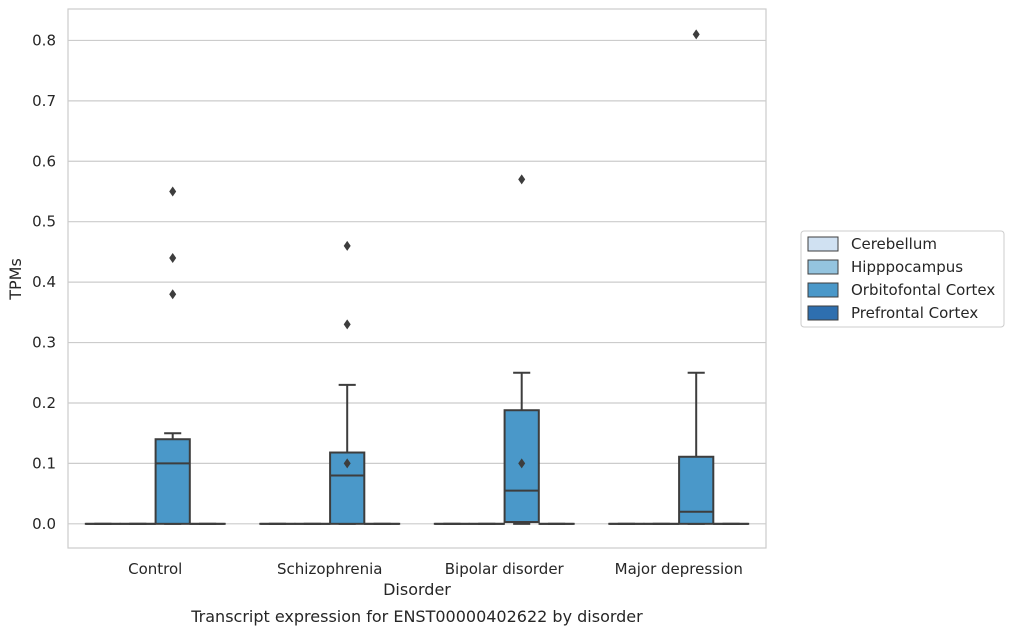 The width and height of the screenshot is (1014, 634). What do you see at coordinates (505, 569) in the screenshot?
I see `x-tick-label: Bipolar disorder` at bounding box center [505, 569].